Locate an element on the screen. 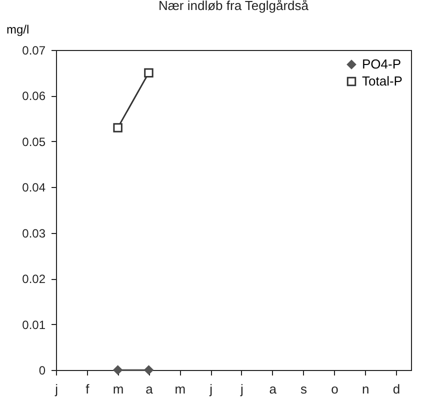  y-tick-label: 0.03 is located at coordinates (34, 233).